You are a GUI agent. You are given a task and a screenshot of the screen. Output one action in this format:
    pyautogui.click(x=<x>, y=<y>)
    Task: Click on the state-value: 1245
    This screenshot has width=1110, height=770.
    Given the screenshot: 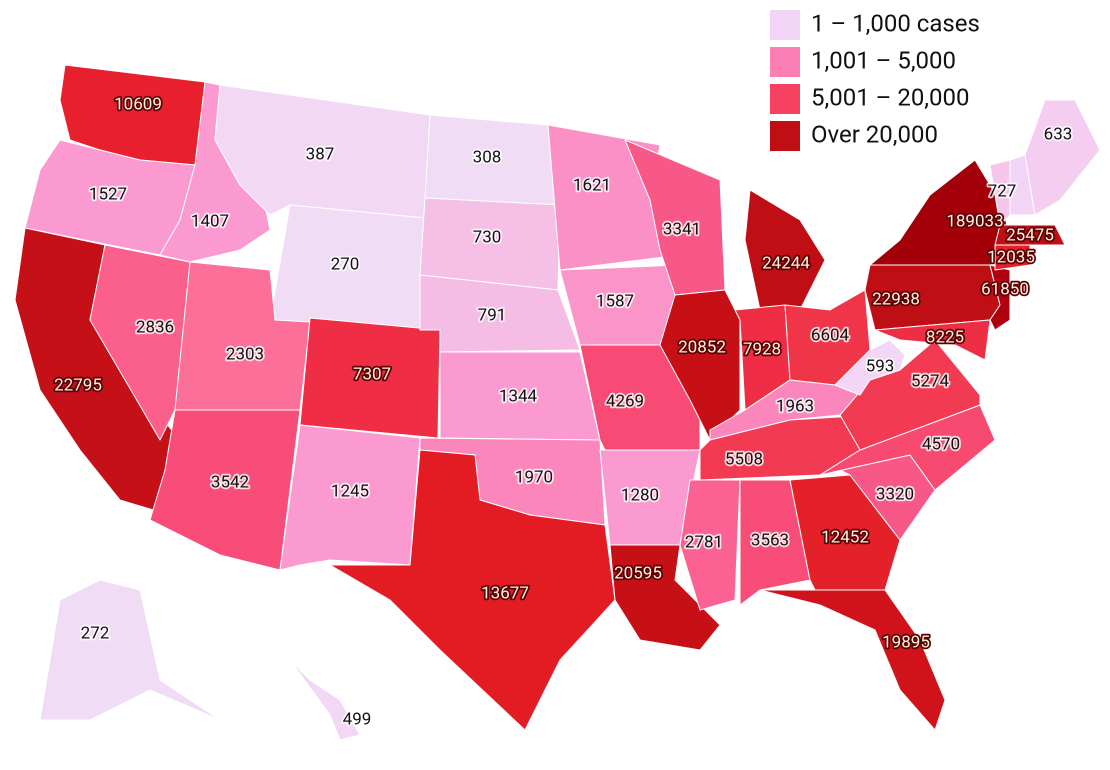 What is the action you would take?
    pyautogui.click(x=350, y=491)
    